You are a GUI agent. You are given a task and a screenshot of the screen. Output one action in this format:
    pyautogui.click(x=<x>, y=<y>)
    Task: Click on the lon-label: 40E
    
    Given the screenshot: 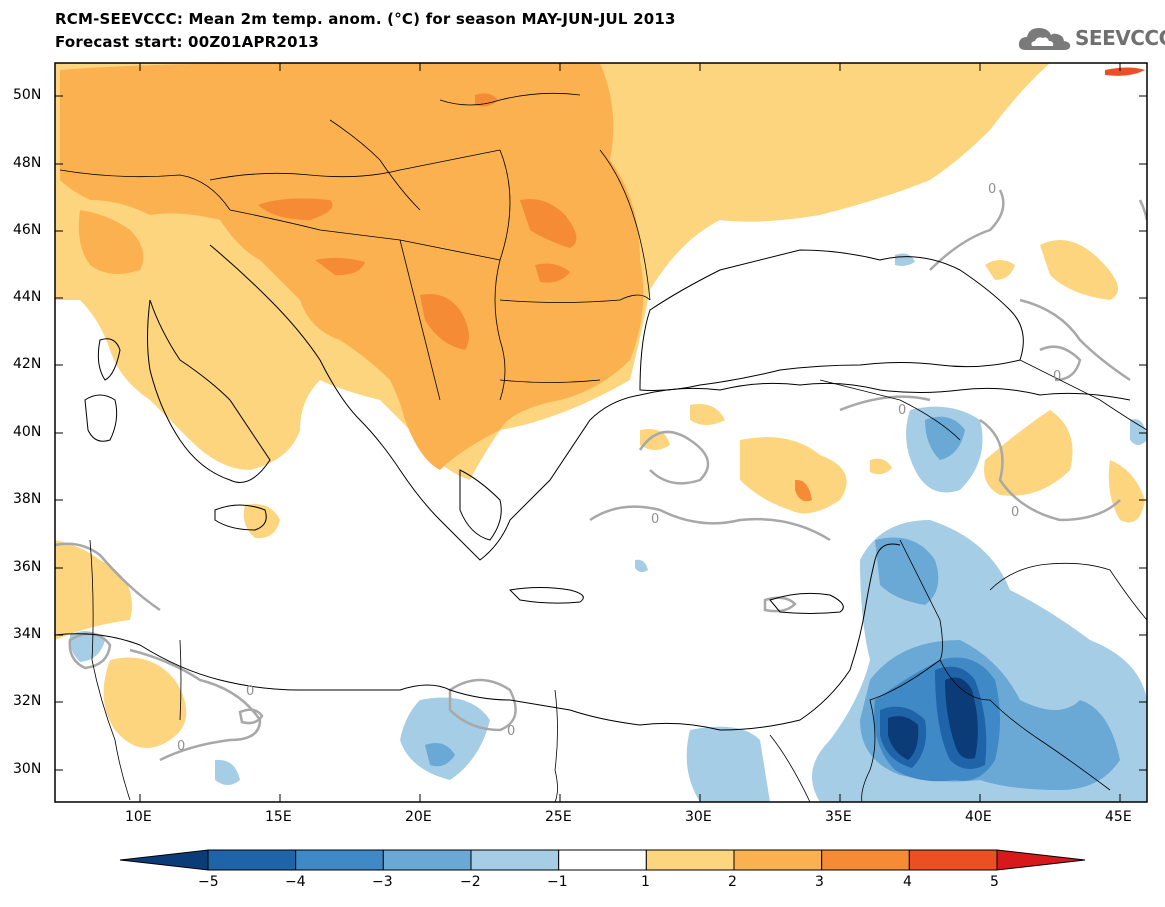 What is the action you would take?
    pyautogui.click(x=978, y=817)
    